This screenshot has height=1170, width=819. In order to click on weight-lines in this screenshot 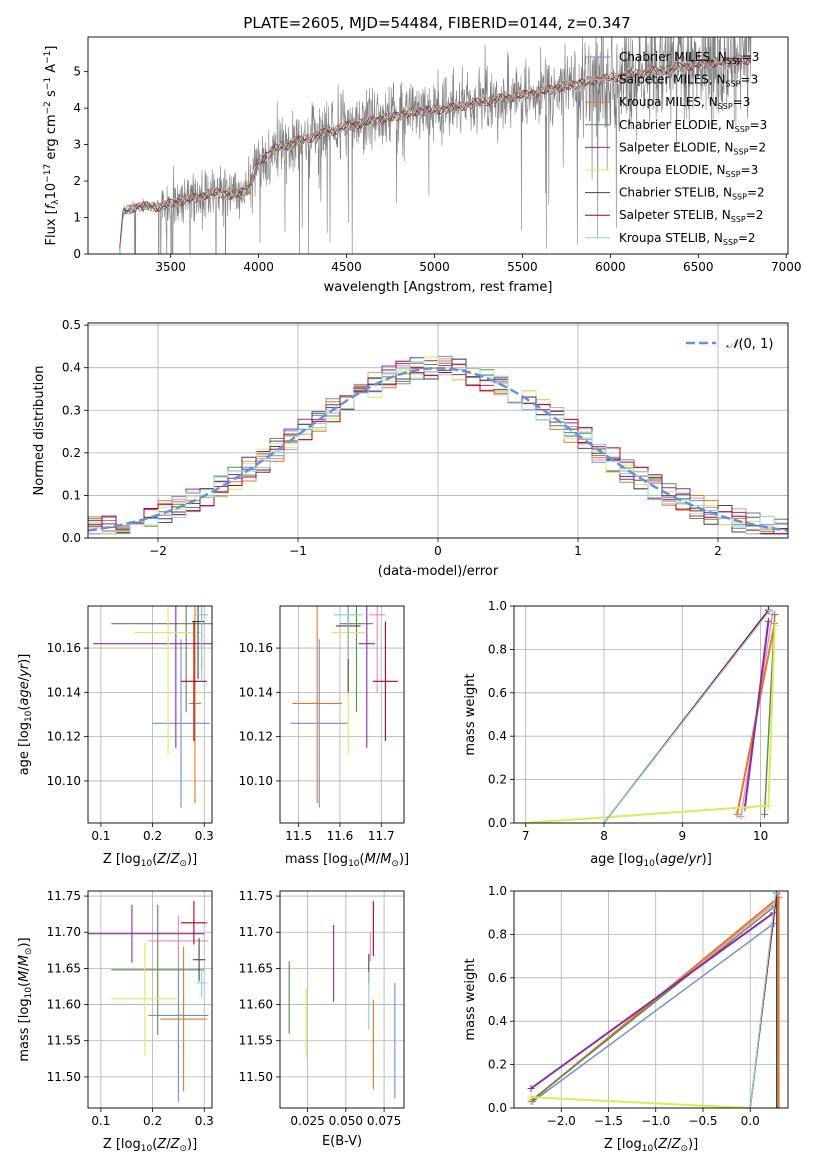, I will do `click(650, 714)`.